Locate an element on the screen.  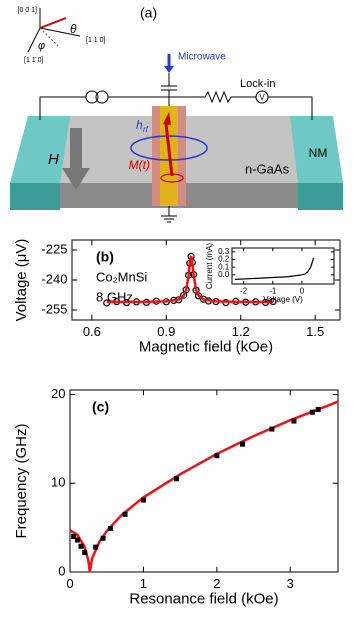
y-axis-title: Voltage (μV) is located at coordinates (21, 280).